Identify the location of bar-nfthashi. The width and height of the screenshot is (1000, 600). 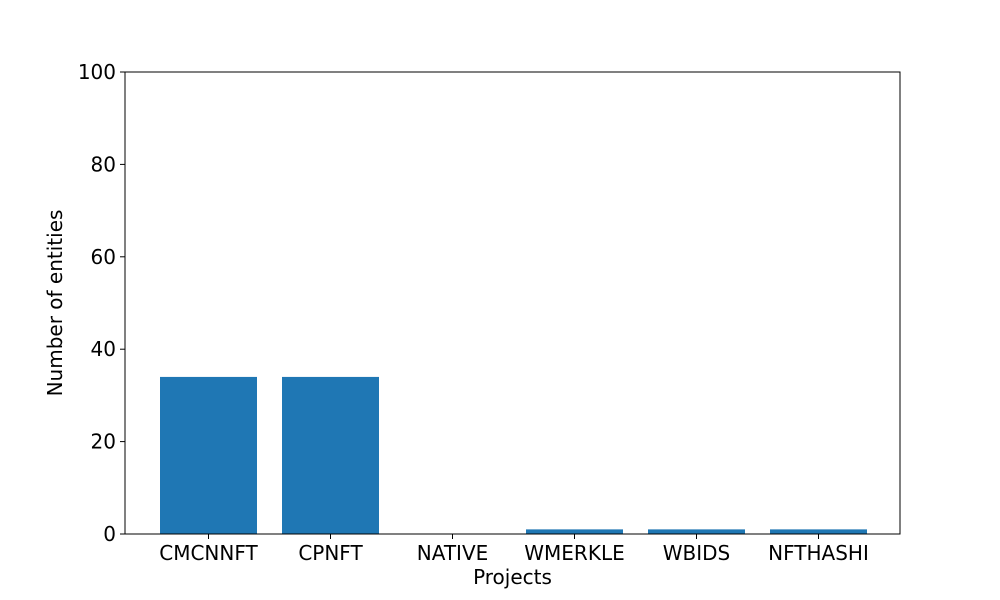
(818, 531).